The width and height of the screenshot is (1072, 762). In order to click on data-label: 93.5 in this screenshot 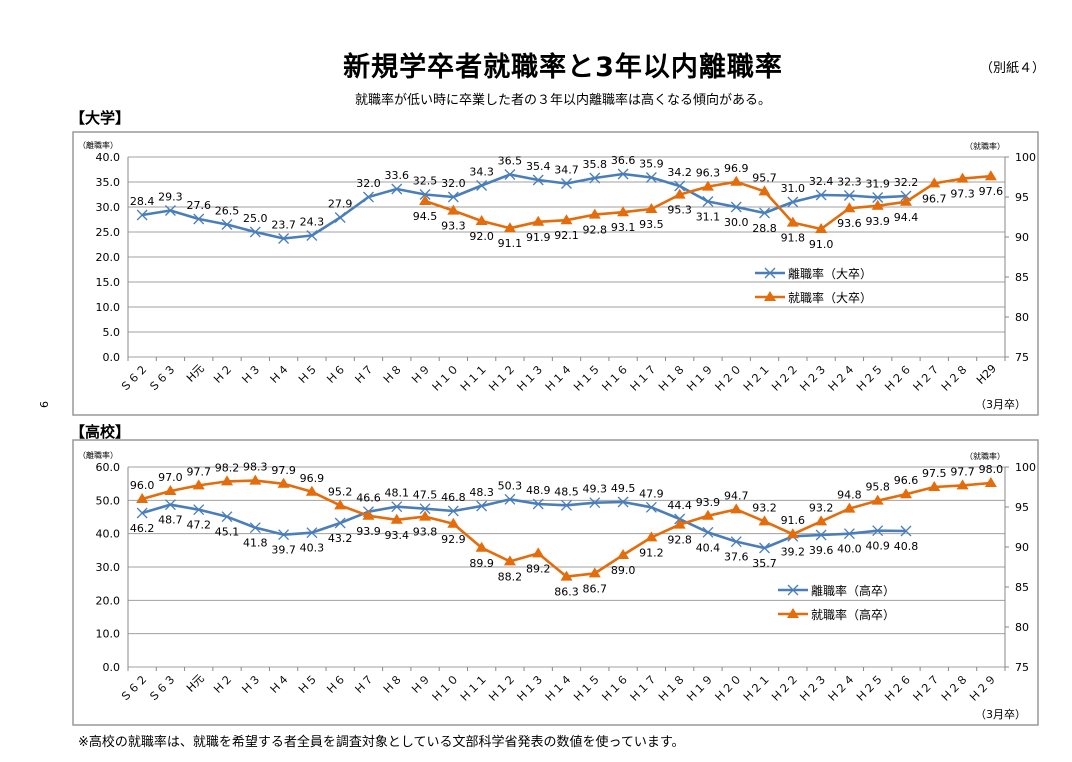, I will do `click(651, 224)`.